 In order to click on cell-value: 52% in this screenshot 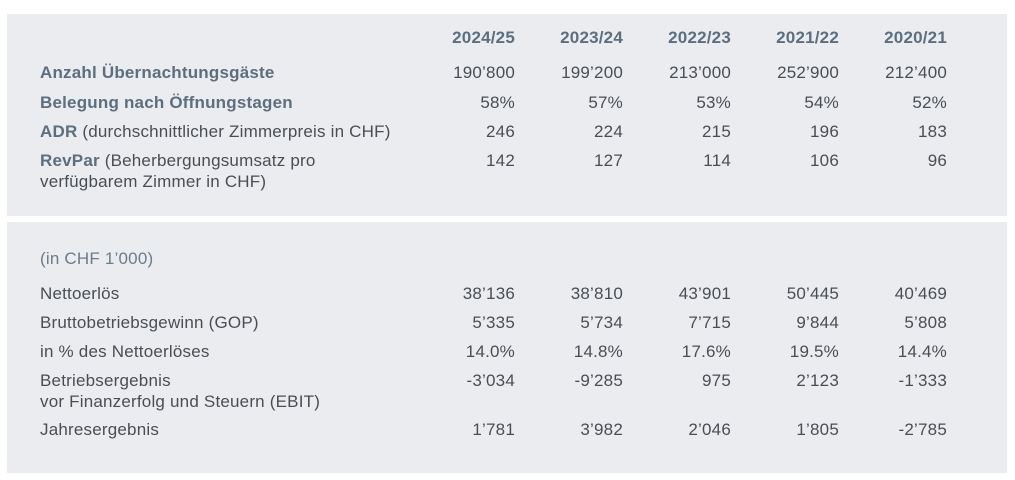, I will do `click(929, 102)`.